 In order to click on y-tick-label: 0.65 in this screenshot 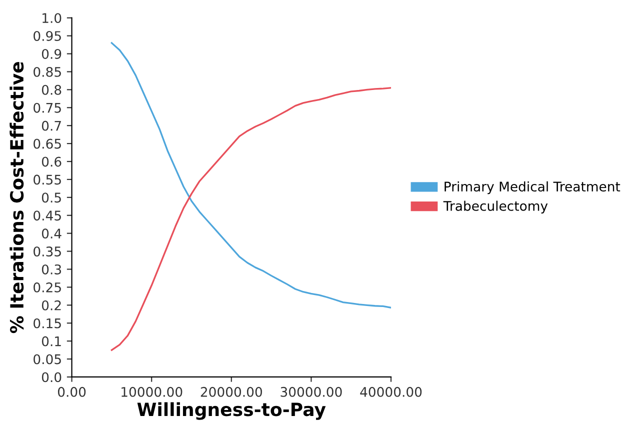, I will do `click(47, 143)`.